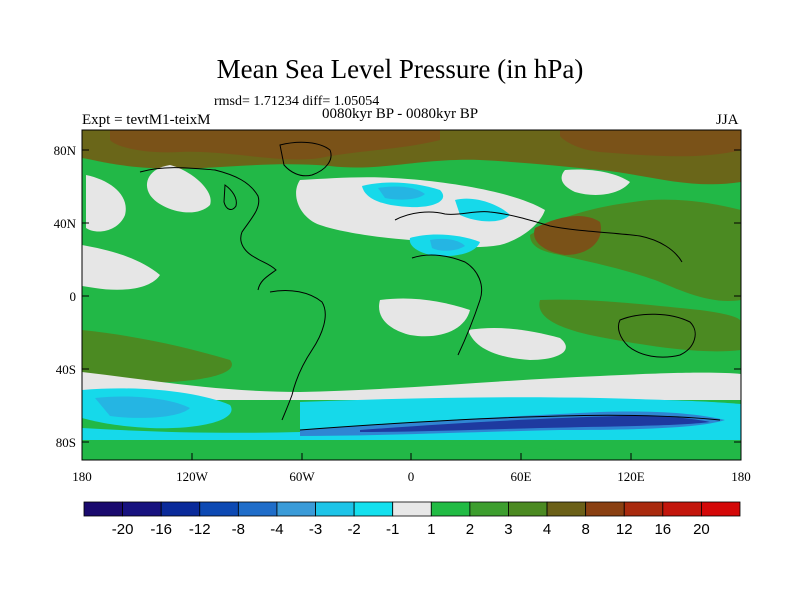  Describe the element at coordinates (208, 229) in the screenshot. I see `coast-north-america` at that location.